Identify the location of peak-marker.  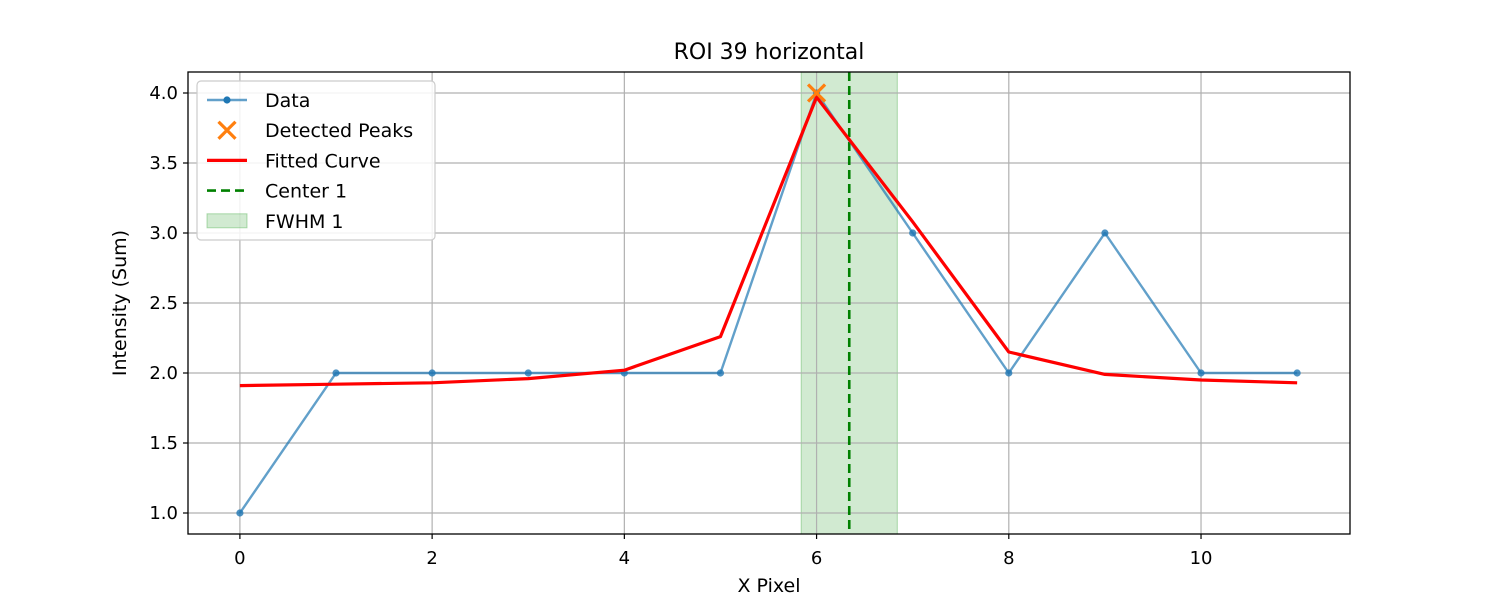
(816, 93).